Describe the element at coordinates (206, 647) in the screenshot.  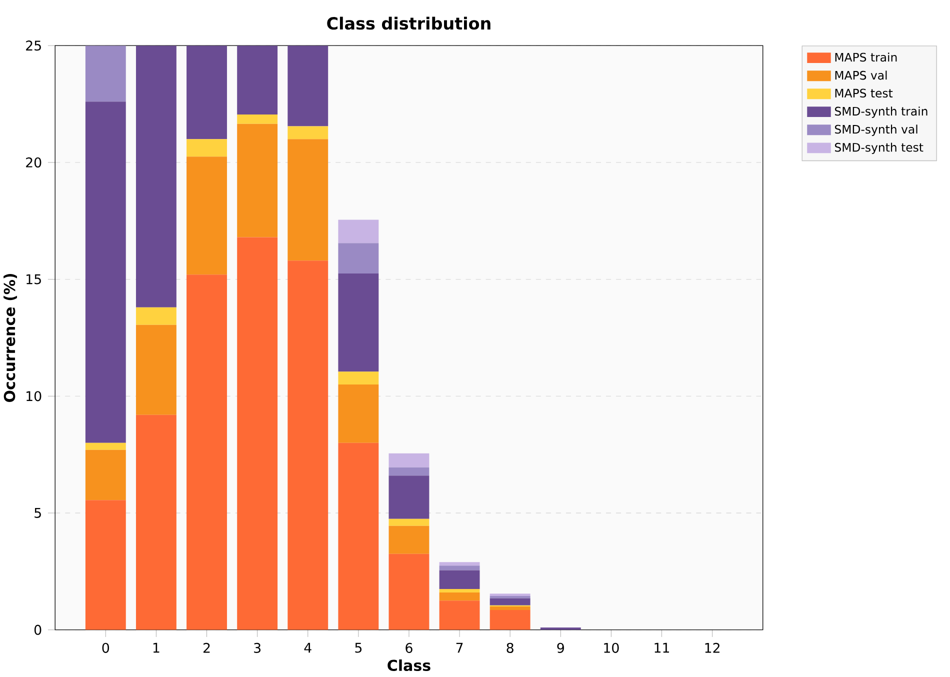
I see `x-tick-label: 2` at that location.